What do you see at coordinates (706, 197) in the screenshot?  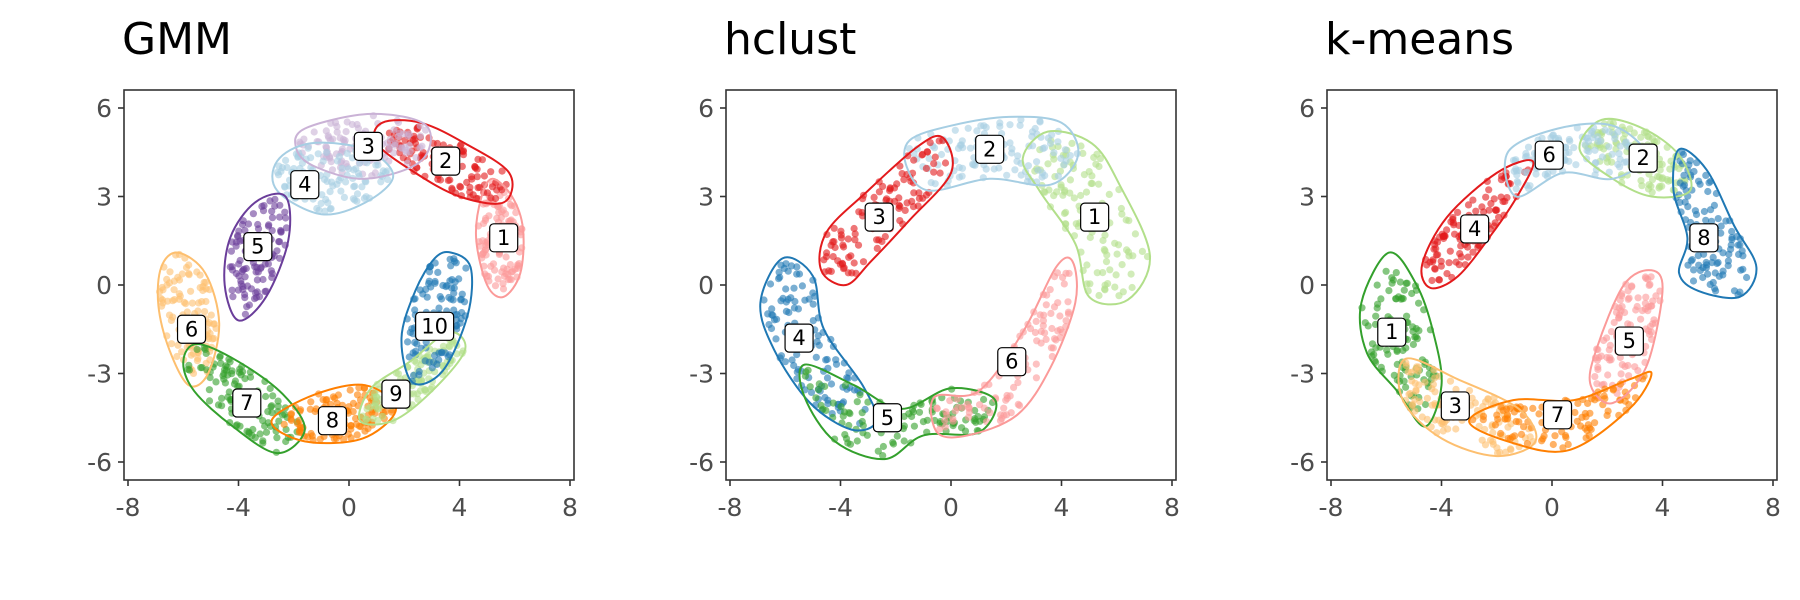 I see `y-tick-label: 3` at bounding box center [706, 197].